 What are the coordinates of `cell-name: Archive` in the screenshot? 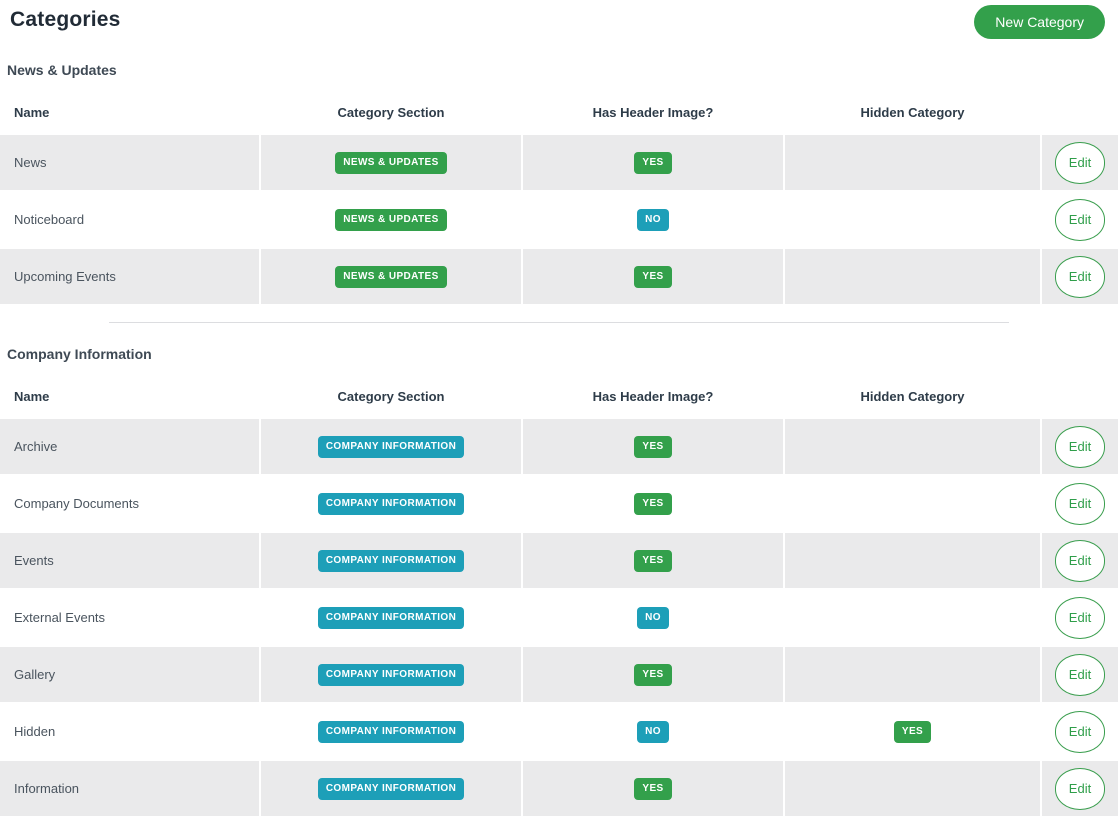 It's located at (129, 446).